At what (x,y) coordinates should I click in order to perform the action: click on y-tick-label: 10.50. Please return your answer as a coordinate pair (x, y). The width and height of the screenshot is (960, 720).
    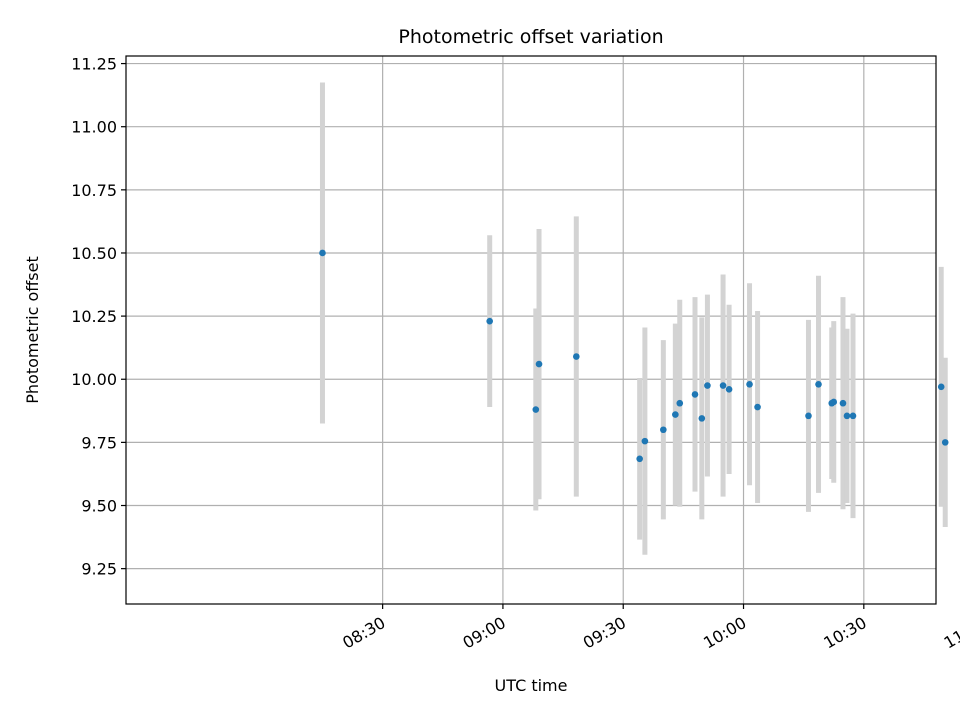
    Looking at the image, I should click on (94, 253).